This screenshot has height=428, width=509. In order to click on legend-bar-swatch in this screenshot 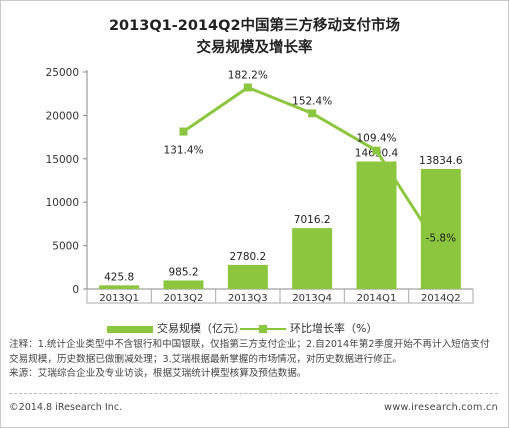, I will do `click(130, 329)`.